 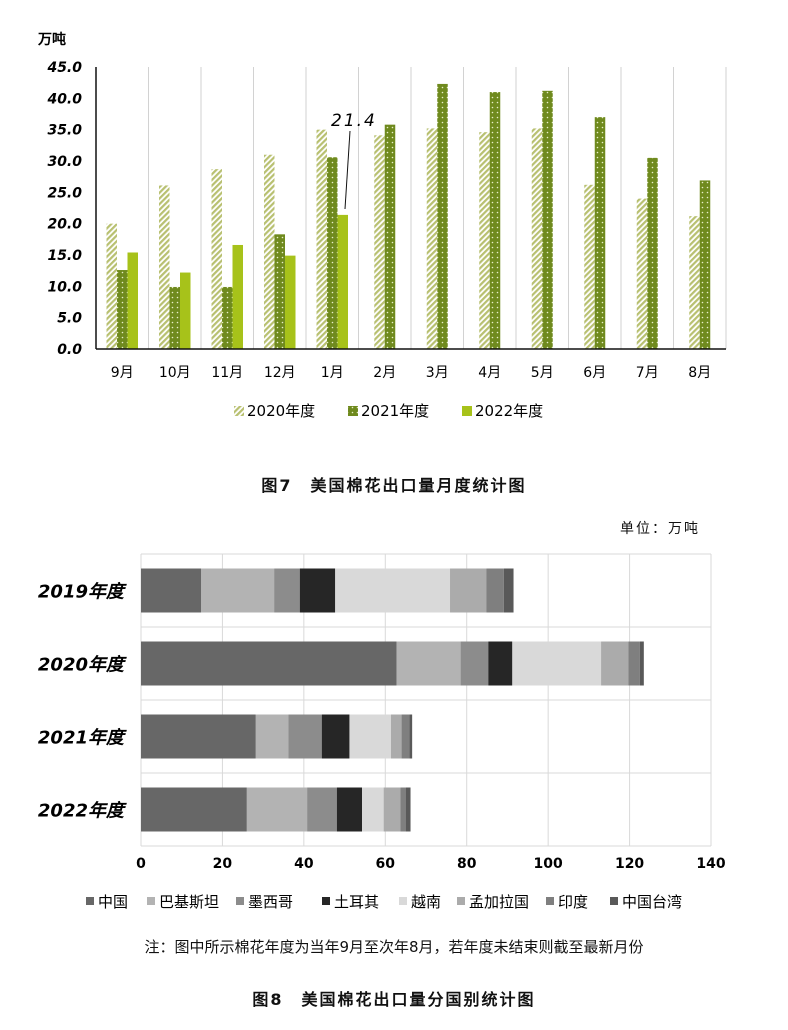 I want to click on bar-segment-巴基斯坦-2020年度, so click(x=428, y=663).